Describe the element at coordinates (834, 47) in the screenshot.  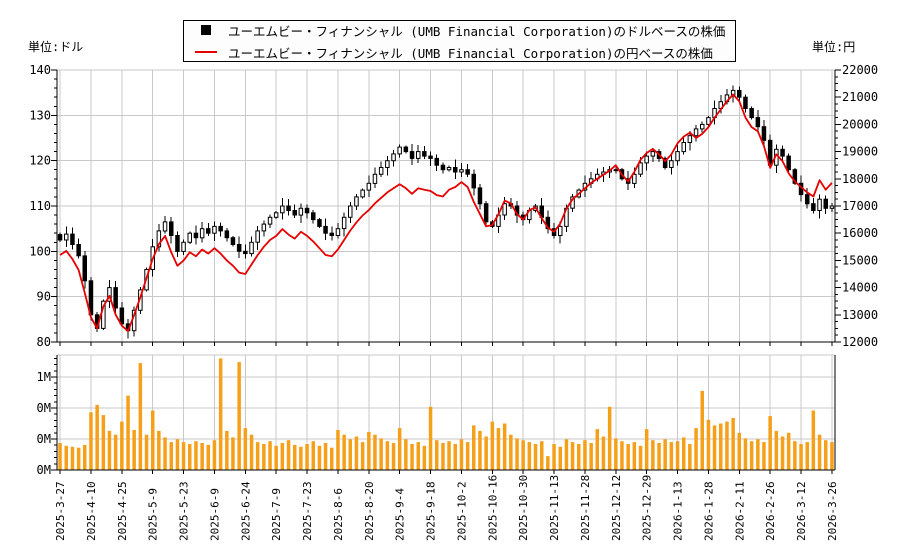
I see `right-axis-unit-label: 単位:円` at that location.